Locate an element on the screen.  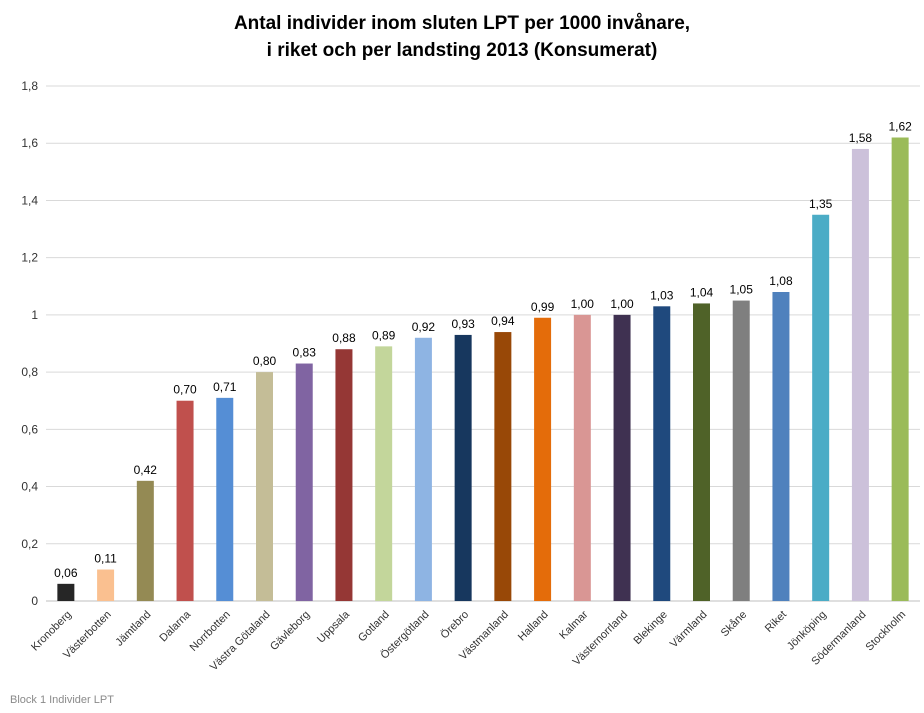
bar-västerbotten is located at coordinates (106, 585).